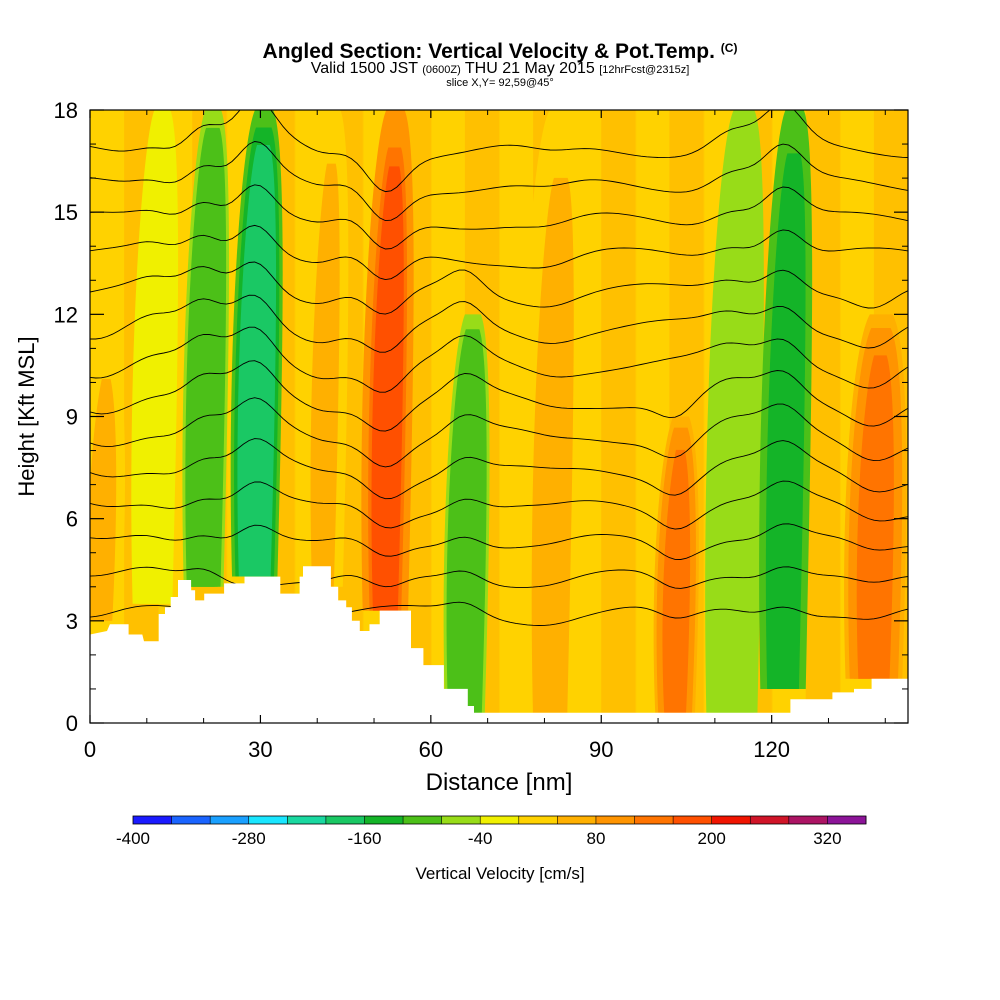  What do you see at coordinates (72, 621) in the screenshot?
I see `y-tick-label: 3` at bounding box center [72, 621].